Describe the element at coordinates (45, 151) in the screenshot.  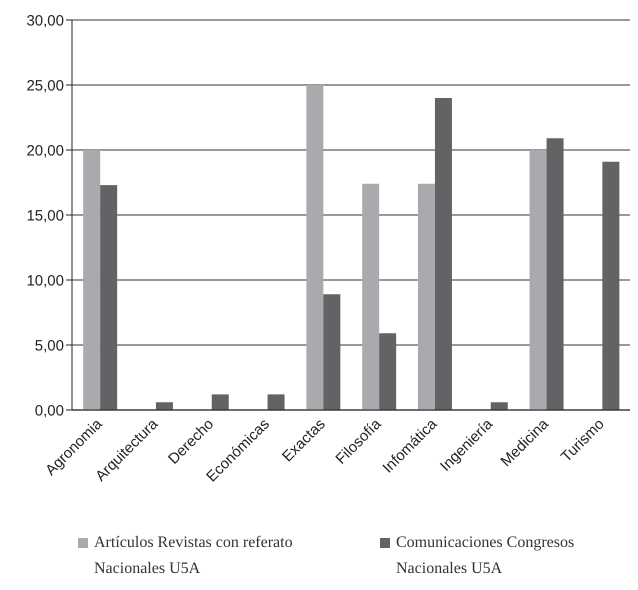
I see `y-tick-label: 20,00` at that location.